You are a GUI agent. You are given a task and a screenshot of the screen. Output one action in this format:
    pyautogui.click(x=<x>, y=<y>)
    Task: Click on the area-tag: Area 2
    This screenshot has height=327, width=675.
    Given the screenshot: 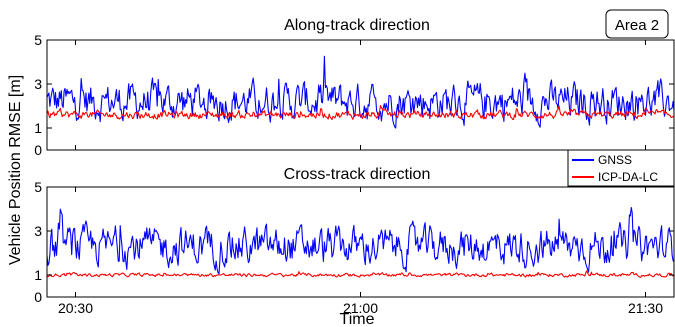 What is the action you would take?
    pyautogui.click(x=637, y=24)
    